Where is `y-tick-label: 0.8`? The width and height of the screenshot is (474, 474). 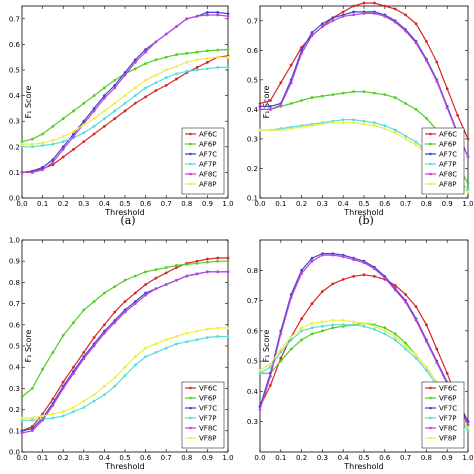 y-tick-label: 0.8 is located at coordinates (14, 283).